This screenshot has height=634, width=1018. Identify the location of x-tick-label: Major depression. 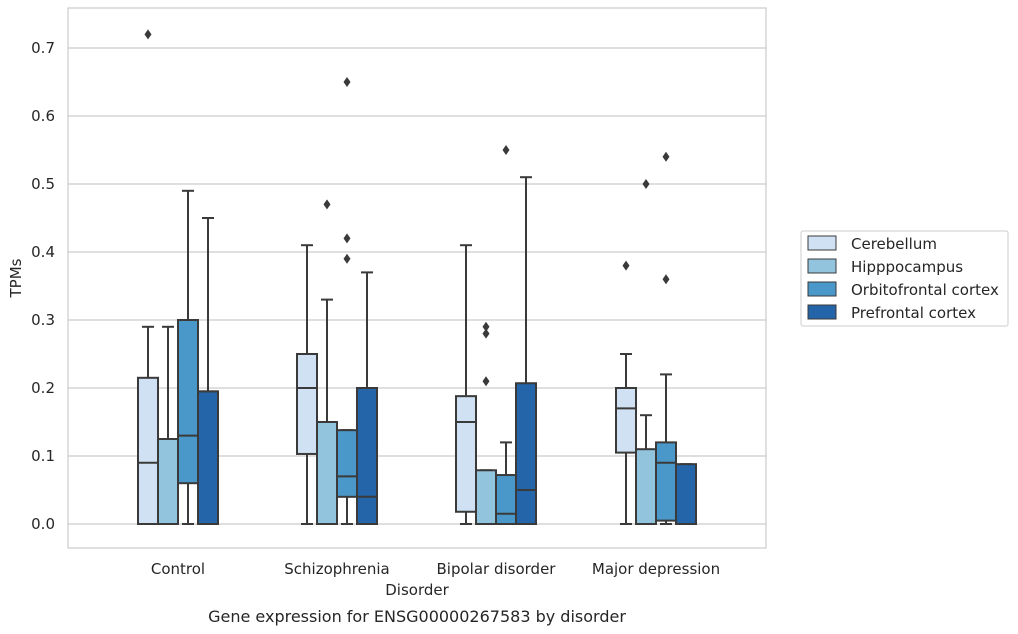
(656, 569).